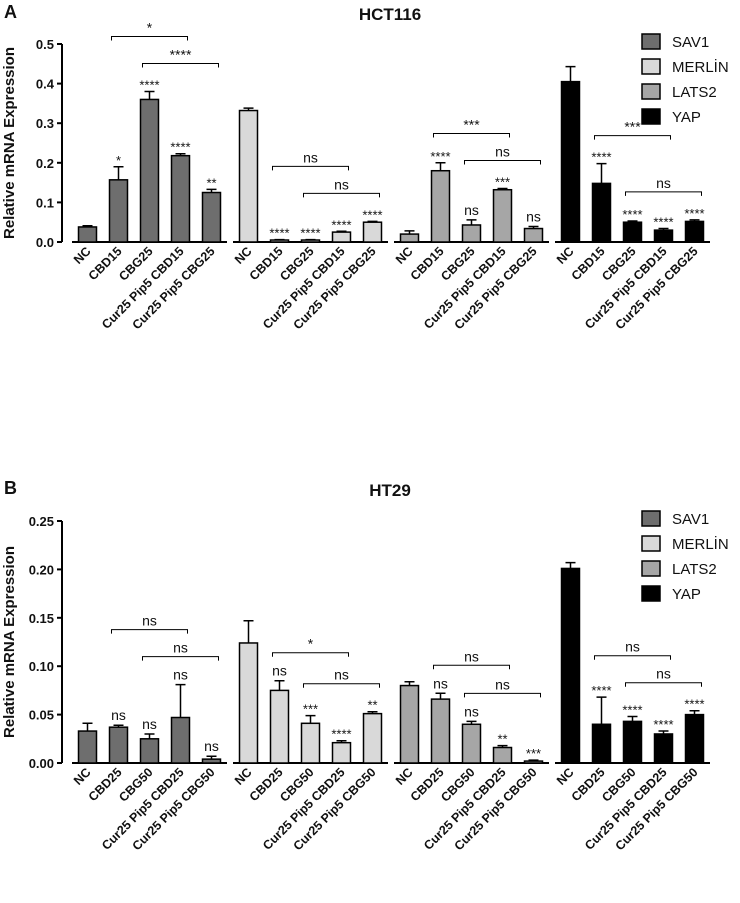 Image resolution: width=740 pixels, height=903 pixels. What do you see at coordinates (118, 160) in the screenshot?
I see `significance-label: *` at bounding box center [118, 160].